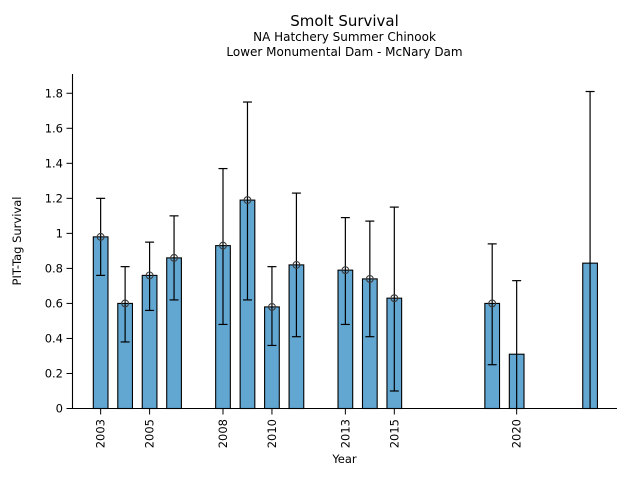 Image resolution: width=640 pixels, height=480 pixels. What do you see at coordinates (344, 37) in the screenshot?
I see `chart-subtitle-line1: NA Hatchery Summer Chinook` at bounding box center [344, 37].